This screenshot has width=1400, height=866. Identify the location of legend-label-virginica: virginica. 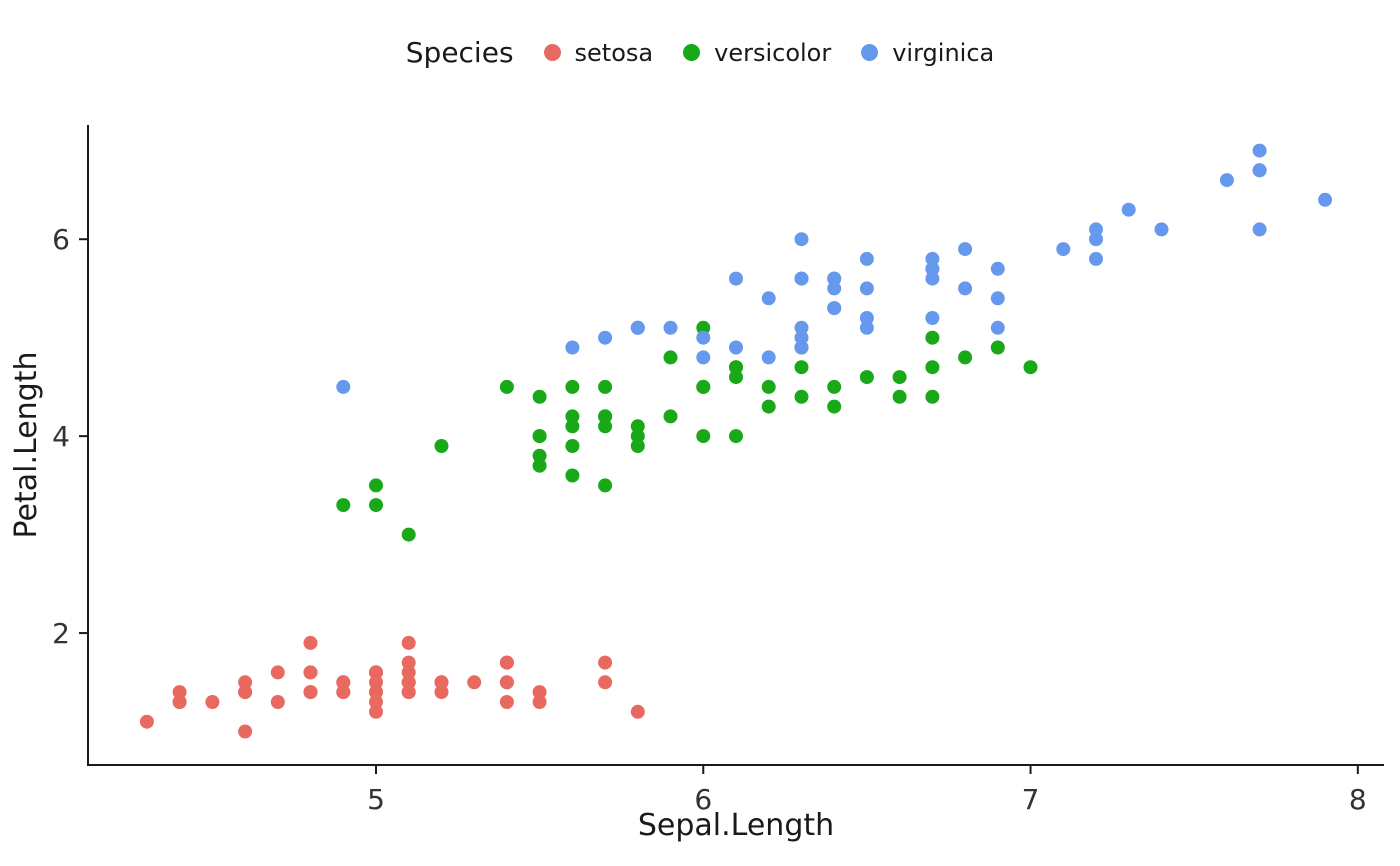
(943, 52).